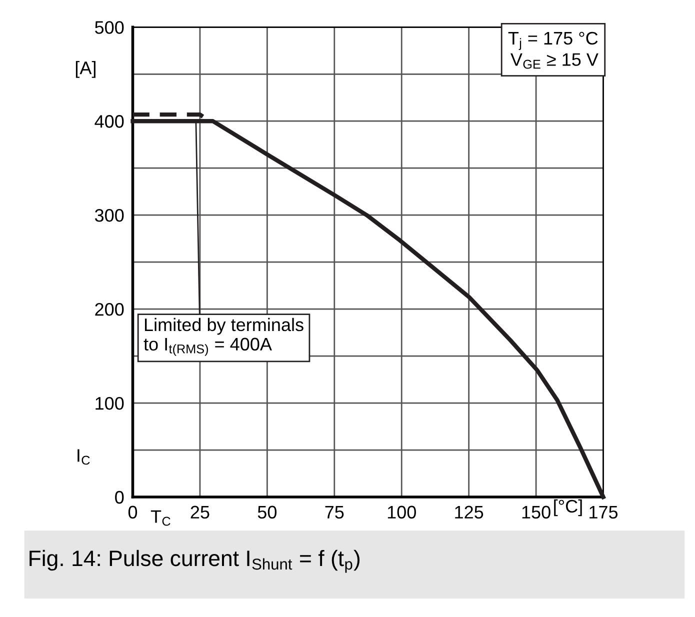 The height and width of the screenshot is (617, 695). I want to click on y-tick-label: 400, so click(109, 121).